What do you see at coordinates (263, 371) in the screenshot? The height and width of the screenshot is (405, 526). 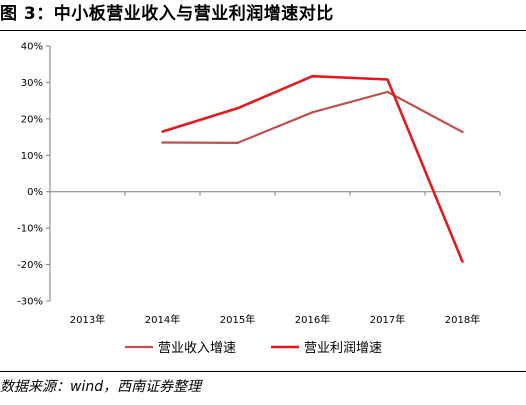 I see `footer-divider` at bounding box center [263, 371].